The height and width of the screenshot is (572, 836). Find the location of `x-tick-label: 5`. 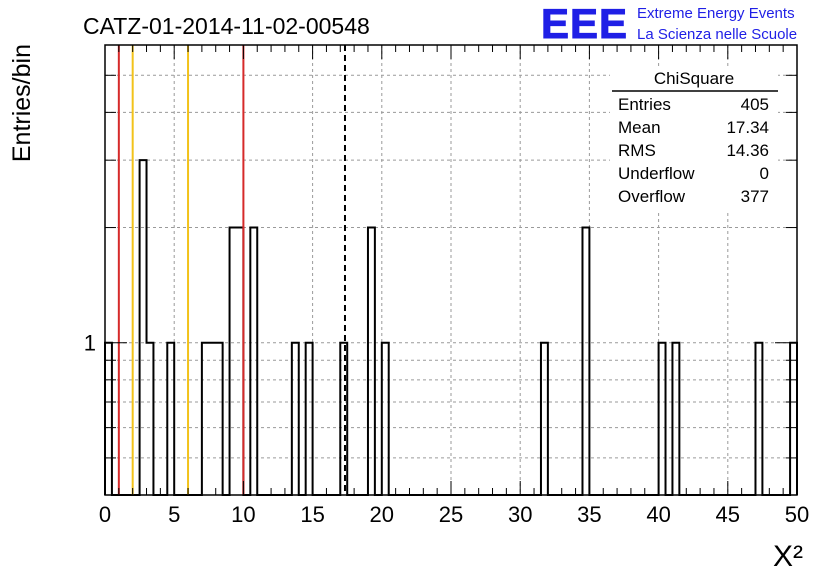

x-tick-label: 5 is located at coordinates (174, 514).